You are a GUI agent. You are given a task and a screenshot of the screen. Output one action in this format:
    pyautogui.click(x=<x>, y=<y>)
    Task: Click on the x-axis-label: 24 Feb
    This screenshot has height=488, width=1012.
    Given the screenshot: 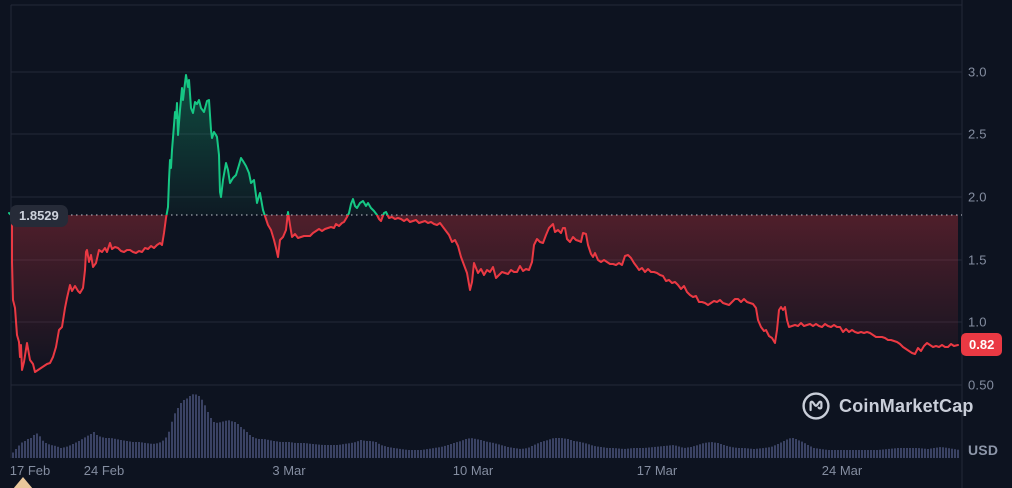 What is the action you would take?
    pyautogui.click(x=104, y=470)
    